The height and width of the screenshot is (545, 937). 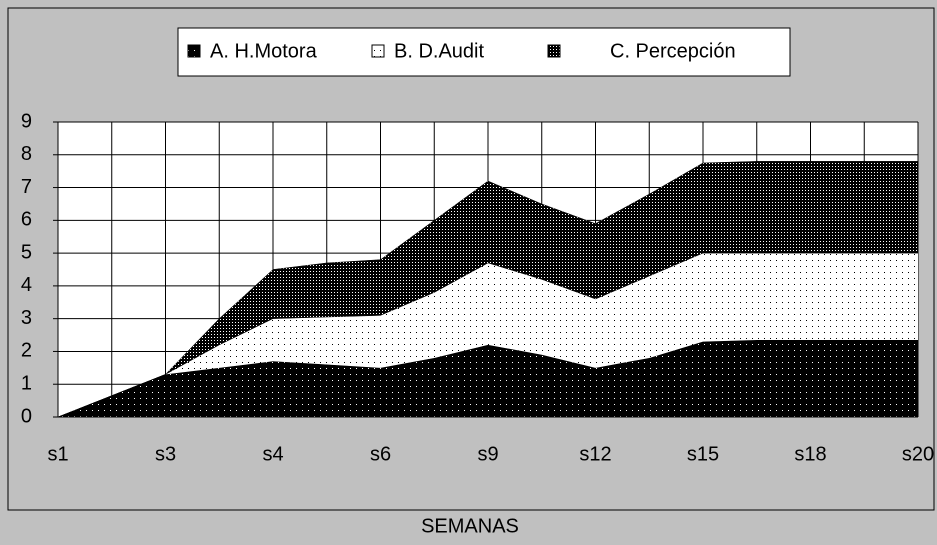 I want to click on x-tick-label: s9, so click(x=487, y=454).